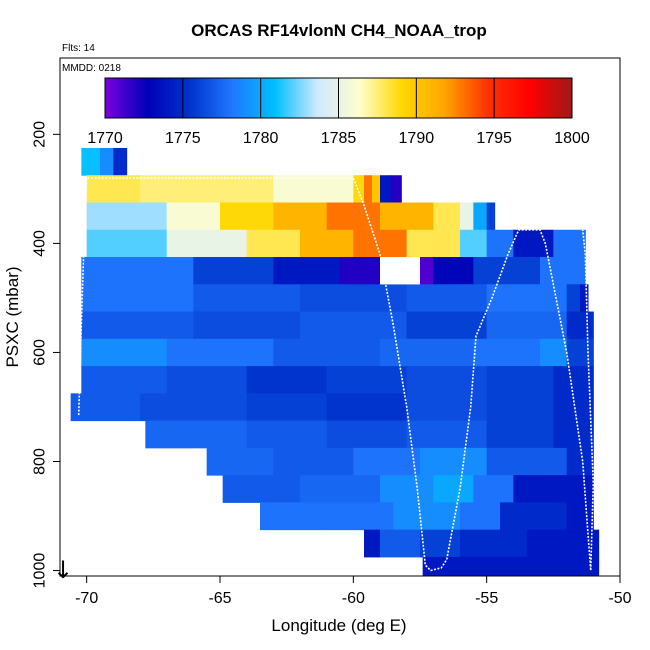 The image size is (650, 650). I want to click on date-label: MMDD: 0218, so click(91, 68).